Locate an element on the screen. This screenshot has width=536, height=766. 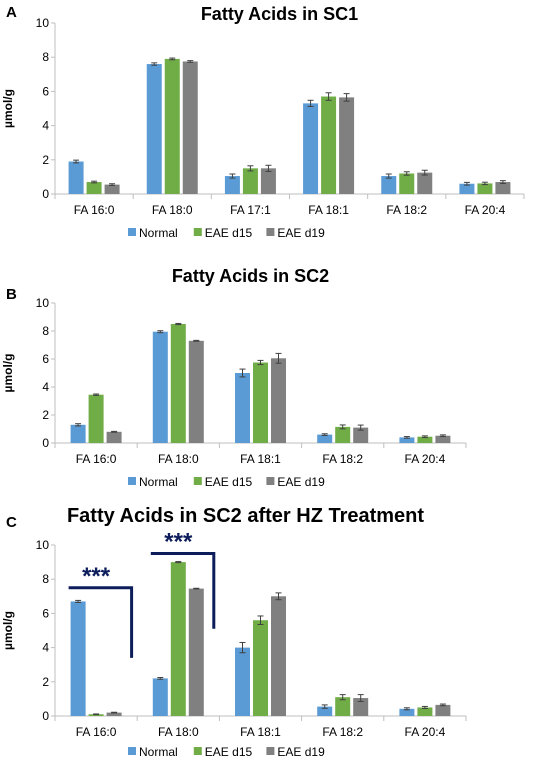
y-tick-label: 6 is located at coordinates (45, 613).